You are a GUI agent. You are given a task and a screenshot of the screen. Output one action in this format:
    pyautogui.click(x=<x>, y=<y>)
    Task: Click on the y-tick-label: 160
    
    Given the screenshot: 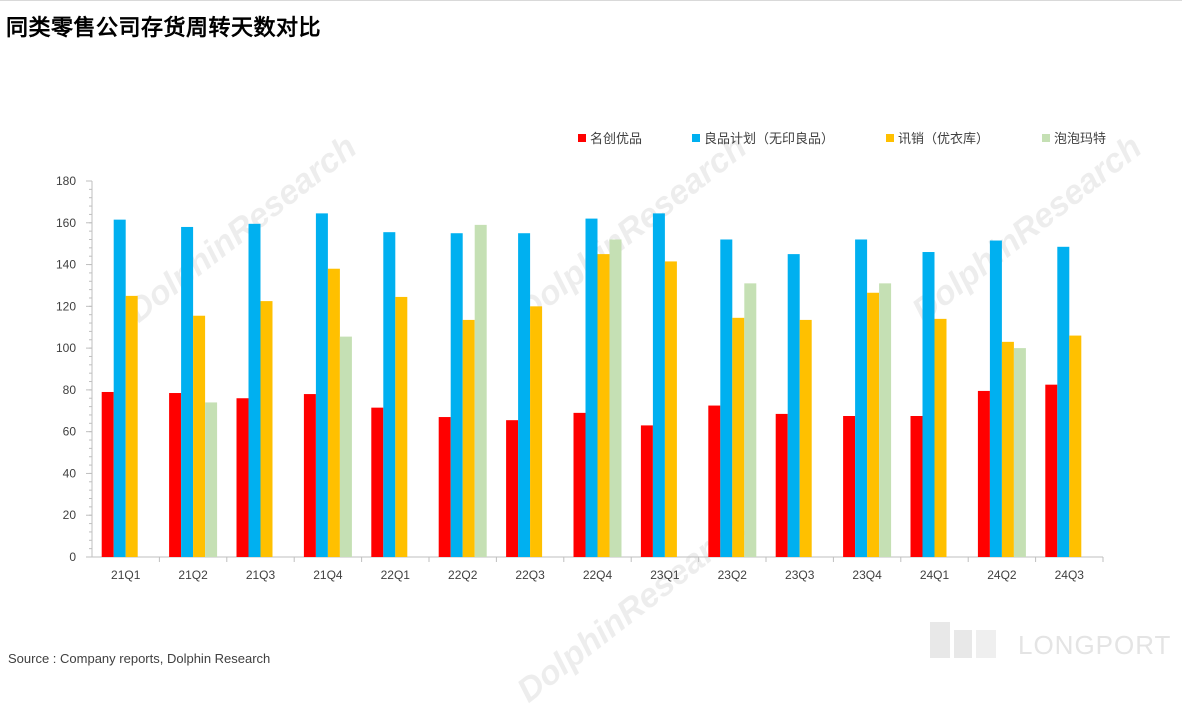 What is the action you would take?
    pyautogui.click(x=66, y=223)
    